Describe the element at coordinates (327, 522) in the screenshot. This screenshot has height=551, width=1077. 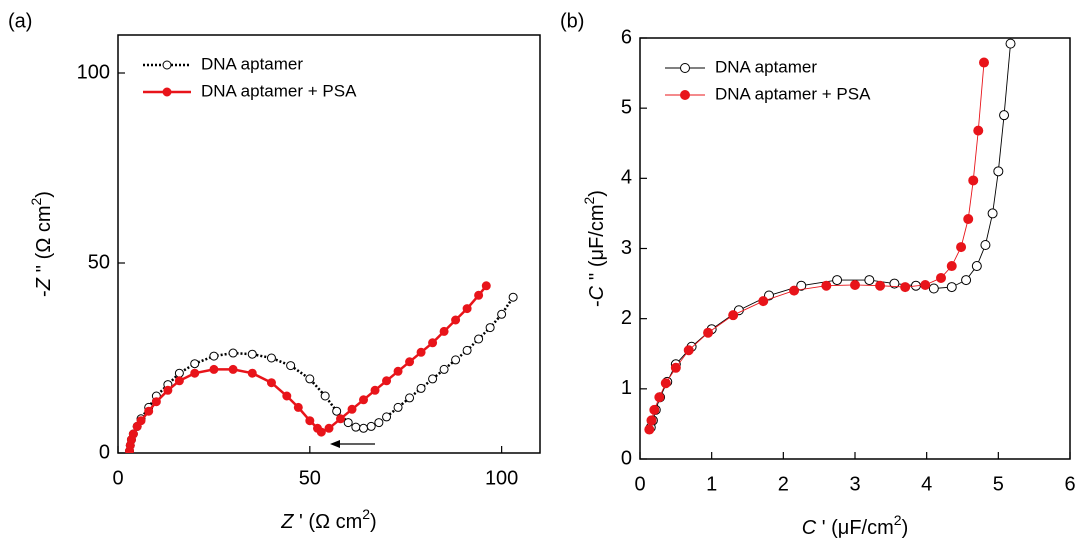
I see `label-part: ' (Ω cm` at that location.